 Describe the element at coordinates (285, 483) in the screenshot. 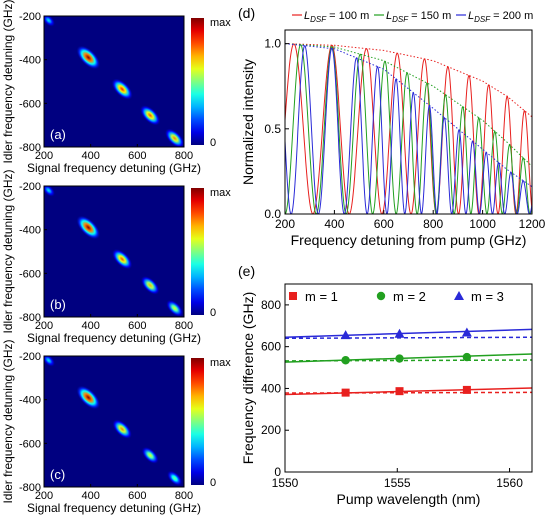

I see `x-tick-label: 1550` at that location.